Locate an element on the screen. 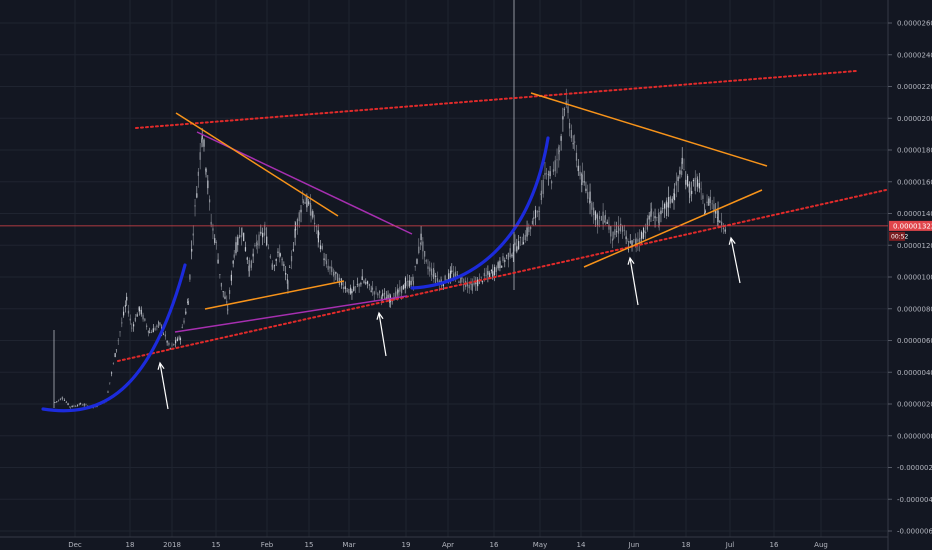  arrow-annotation is located at coordinates (164, 386).